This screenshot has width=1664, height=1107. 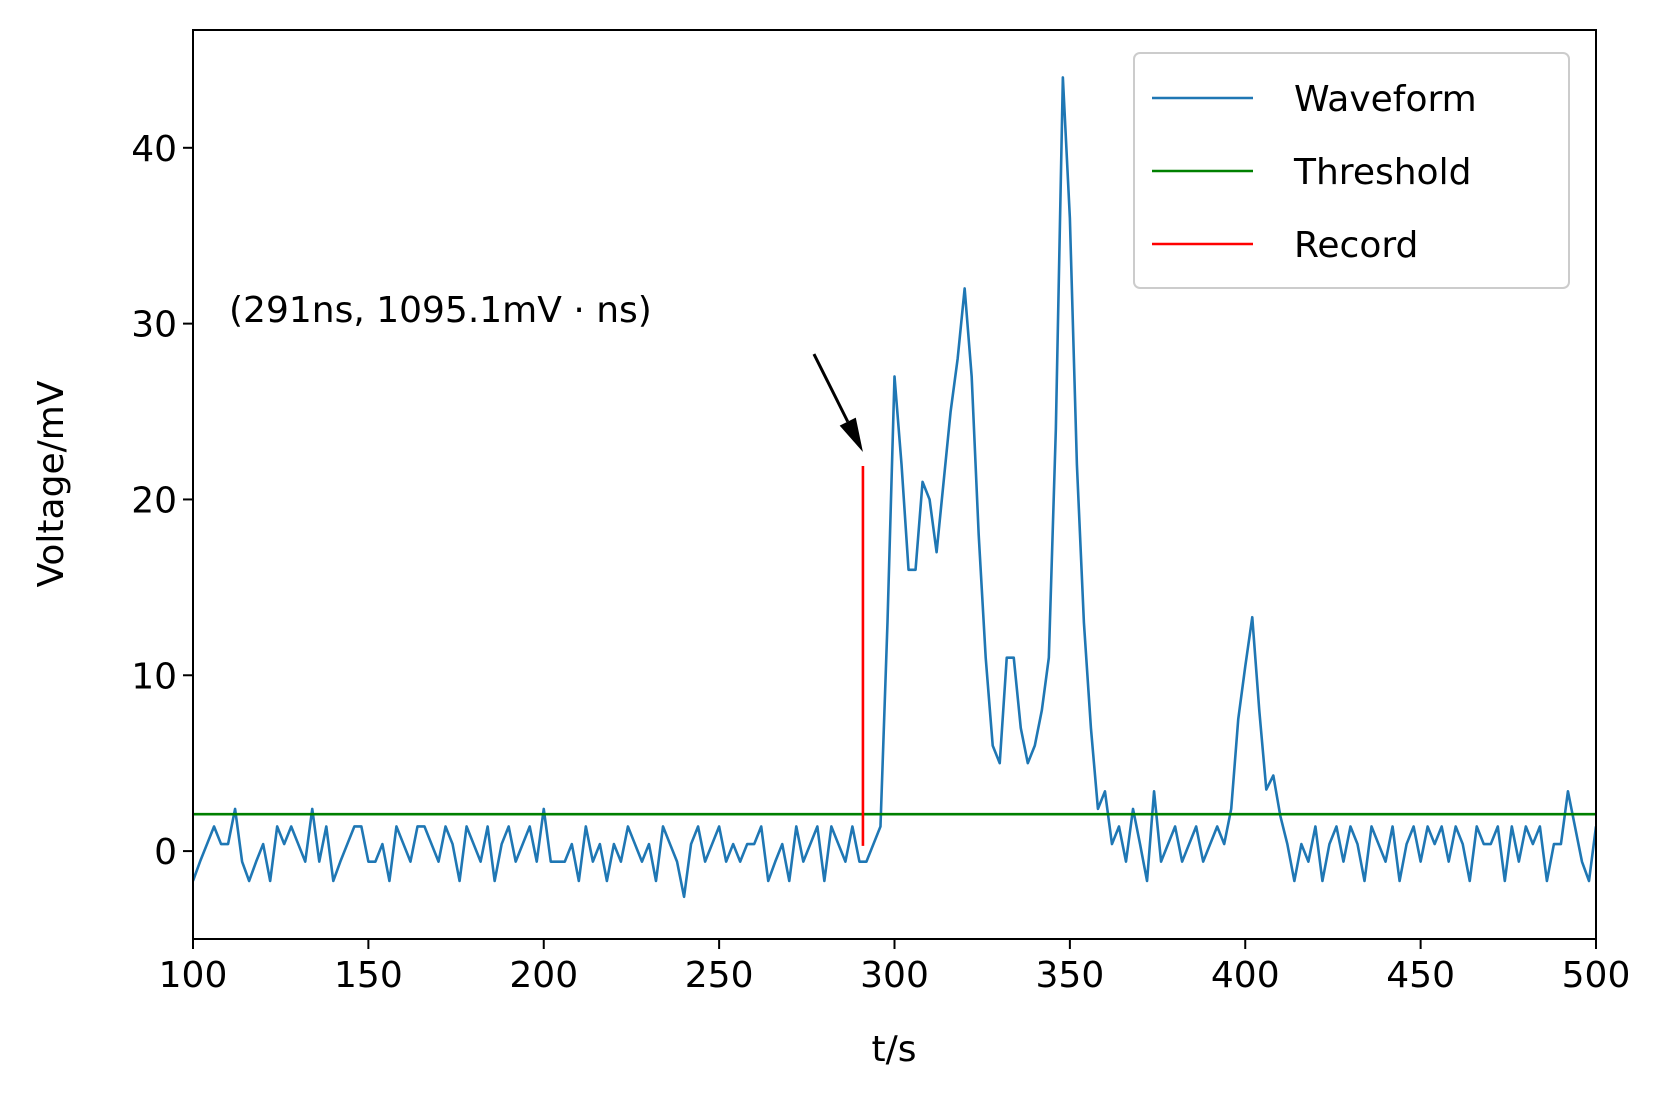 I want to click on x-tick-label: 150, so click(x=368, y=975).